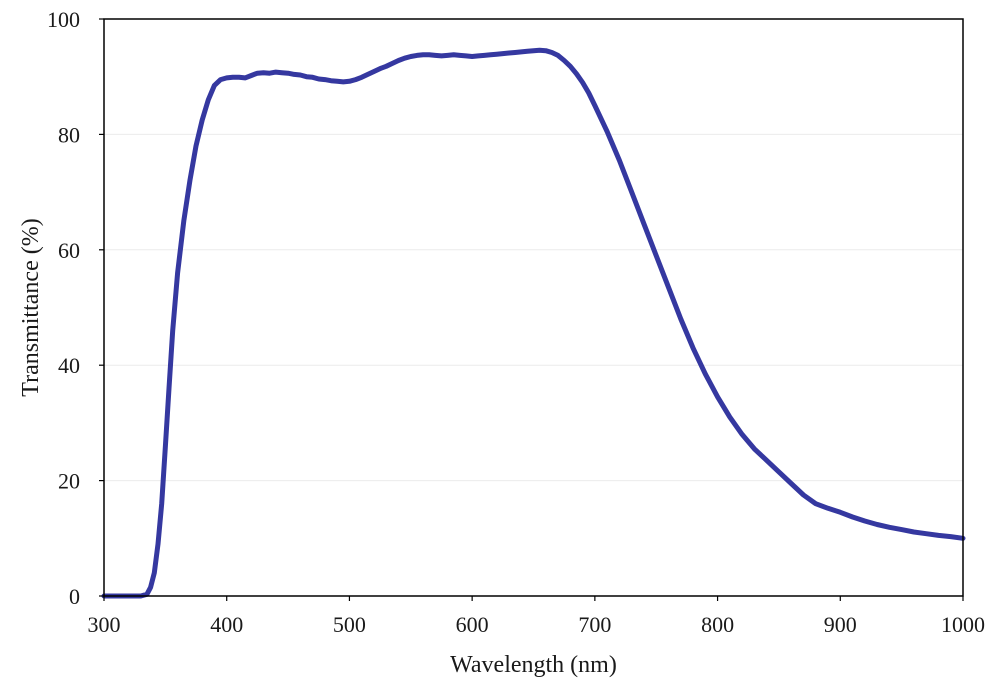 The width and height of the screenshot is (1001, 684). What do you see at coordinates (69, 481) in the screenshot?
I see `y-tick-label-20: 20` at bounding box center [69, 481].